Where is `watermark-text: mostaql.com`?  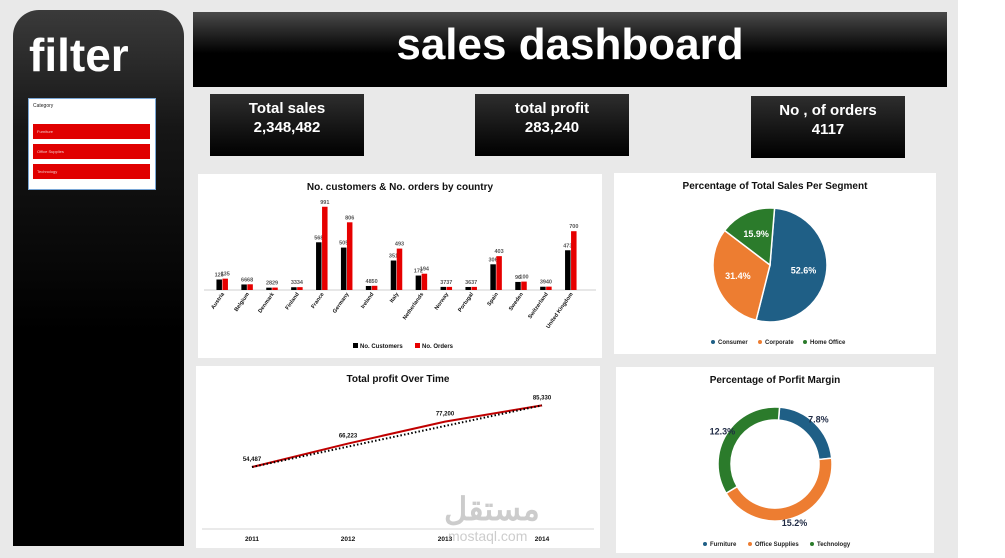
watermark-text: mostaql.com is located at coordinates (488, 536).